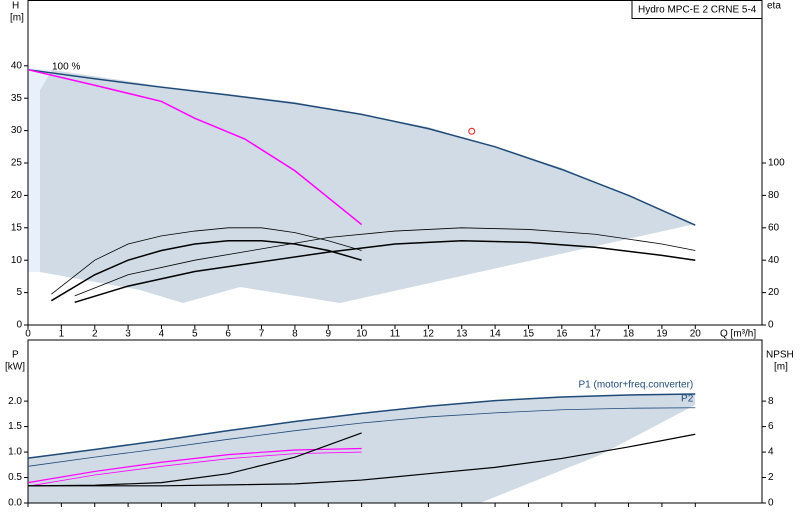 This screenshot has width=800, height=520. What do you see at coordinates (19, 325) in the screenshot?
I see `y-tick-label: 0` at bounding box center [19, 325].